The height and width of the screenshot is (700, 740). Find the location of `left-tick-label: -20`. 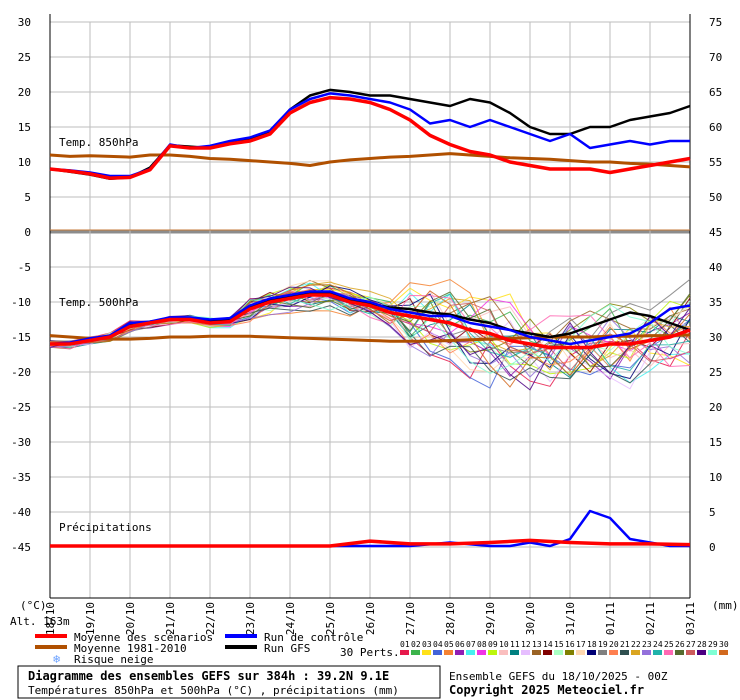

left-tick-label: -20 is located at coordinates (21, 372).